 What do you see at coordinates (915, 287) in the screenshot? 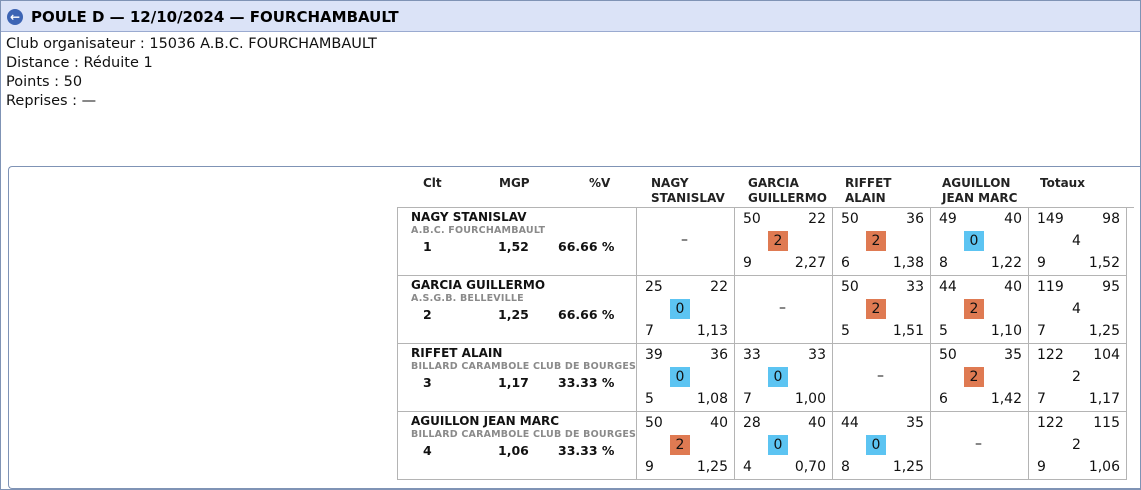
I see `opponent-points: 33` at bounding box center [915, 287].